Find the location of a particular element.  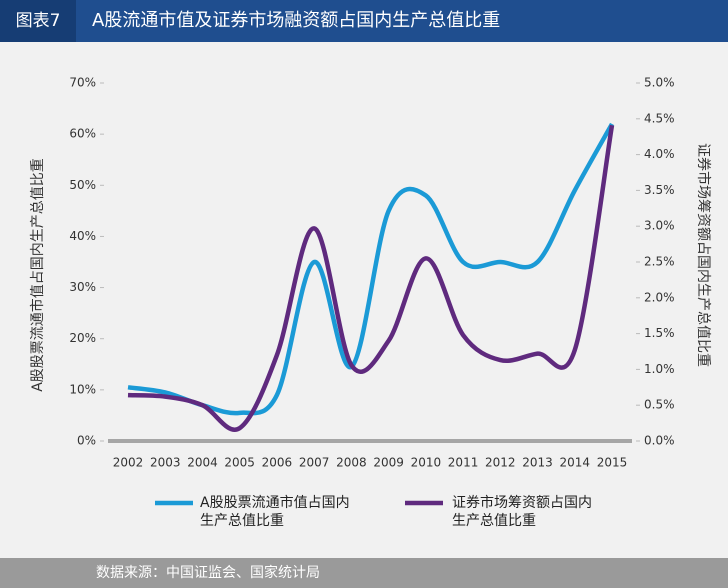

y-axis-label: A股股票流通市值占国内生产总值比重 is located at coordinates (37, 275).